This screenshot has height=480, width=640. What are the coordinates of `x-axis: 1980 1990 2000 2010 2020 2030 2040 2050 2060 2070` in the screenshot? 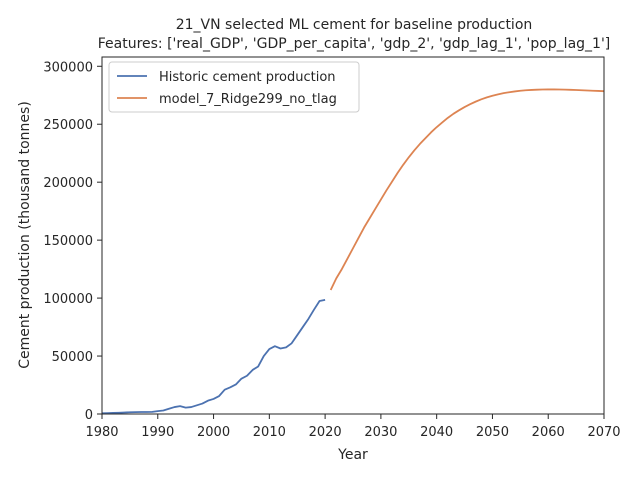 It's located at (353, 427).